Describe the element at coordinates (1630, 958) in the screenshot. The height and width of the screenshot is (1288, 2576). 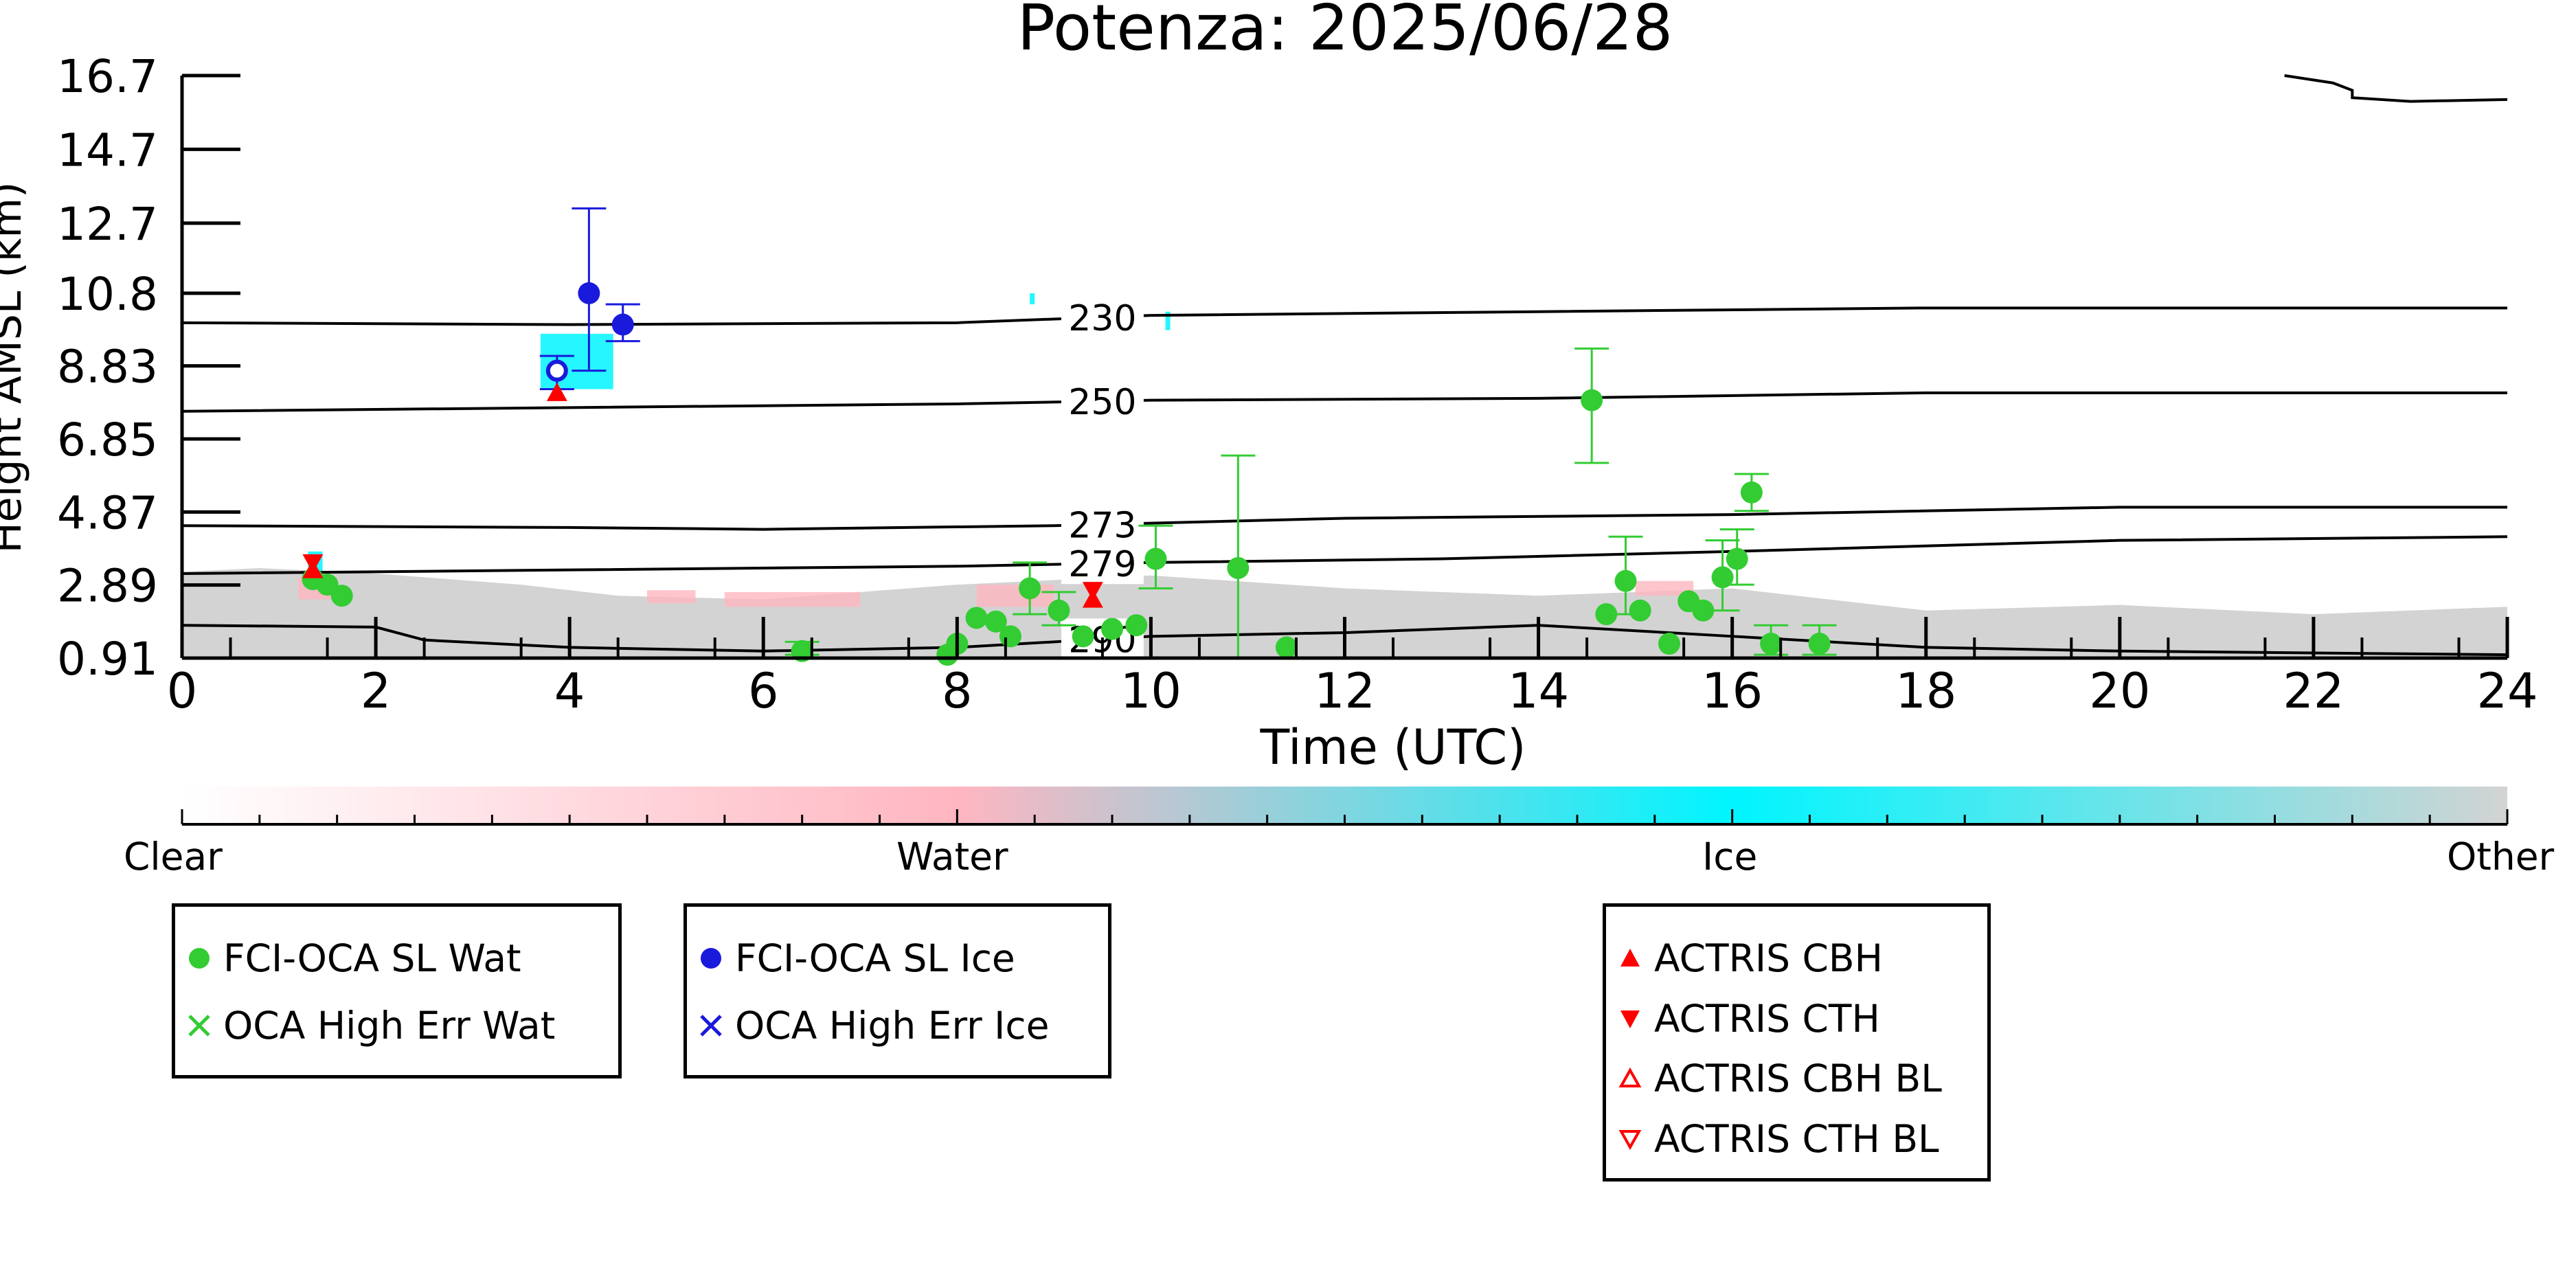
I see `triangle-up-icon` at that location.